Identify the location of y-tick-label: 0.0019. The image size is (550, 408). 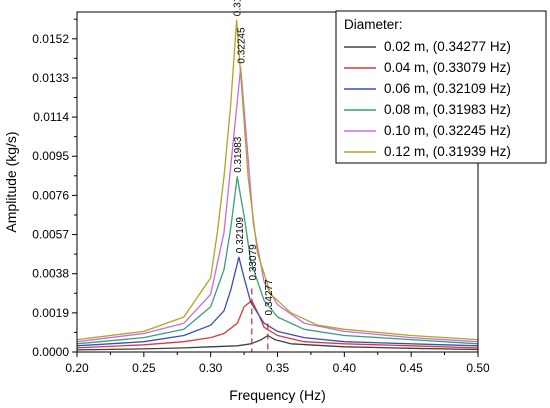
(50, 313).